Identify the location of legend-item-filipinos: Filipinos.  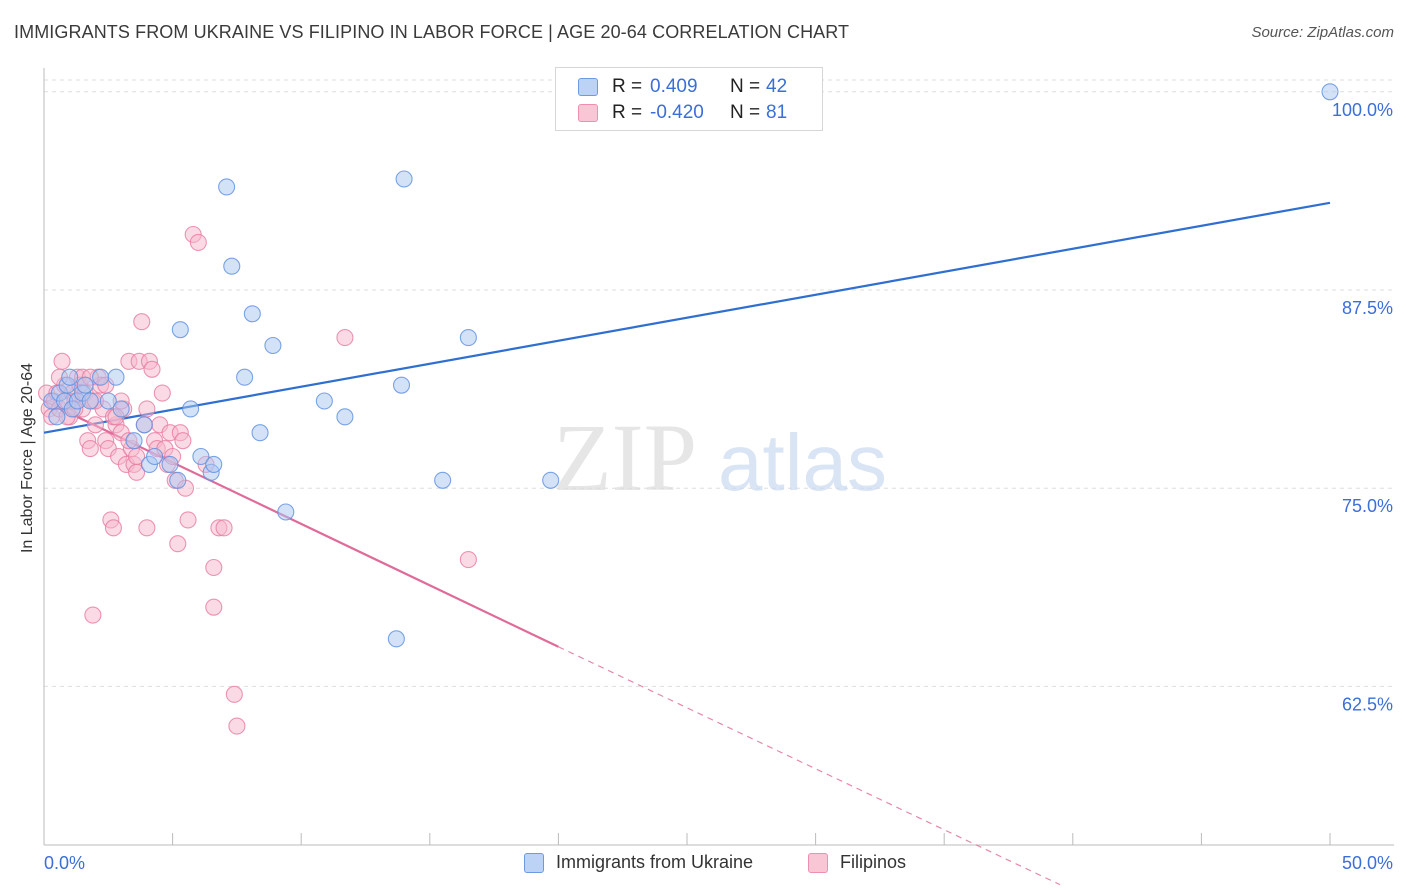
(857, 862).